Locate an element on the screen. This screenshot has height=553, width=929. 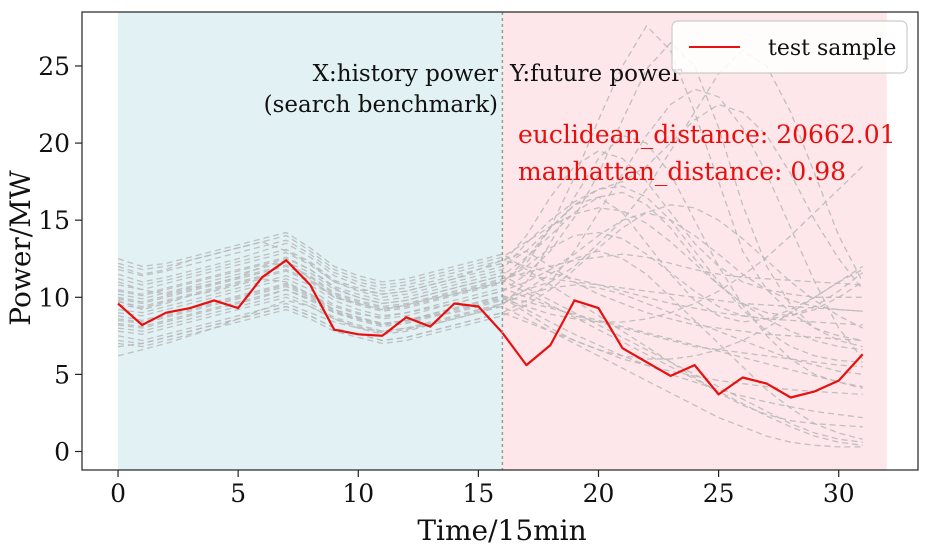
future-label: Y:future power is located at coordinates (595, 74).